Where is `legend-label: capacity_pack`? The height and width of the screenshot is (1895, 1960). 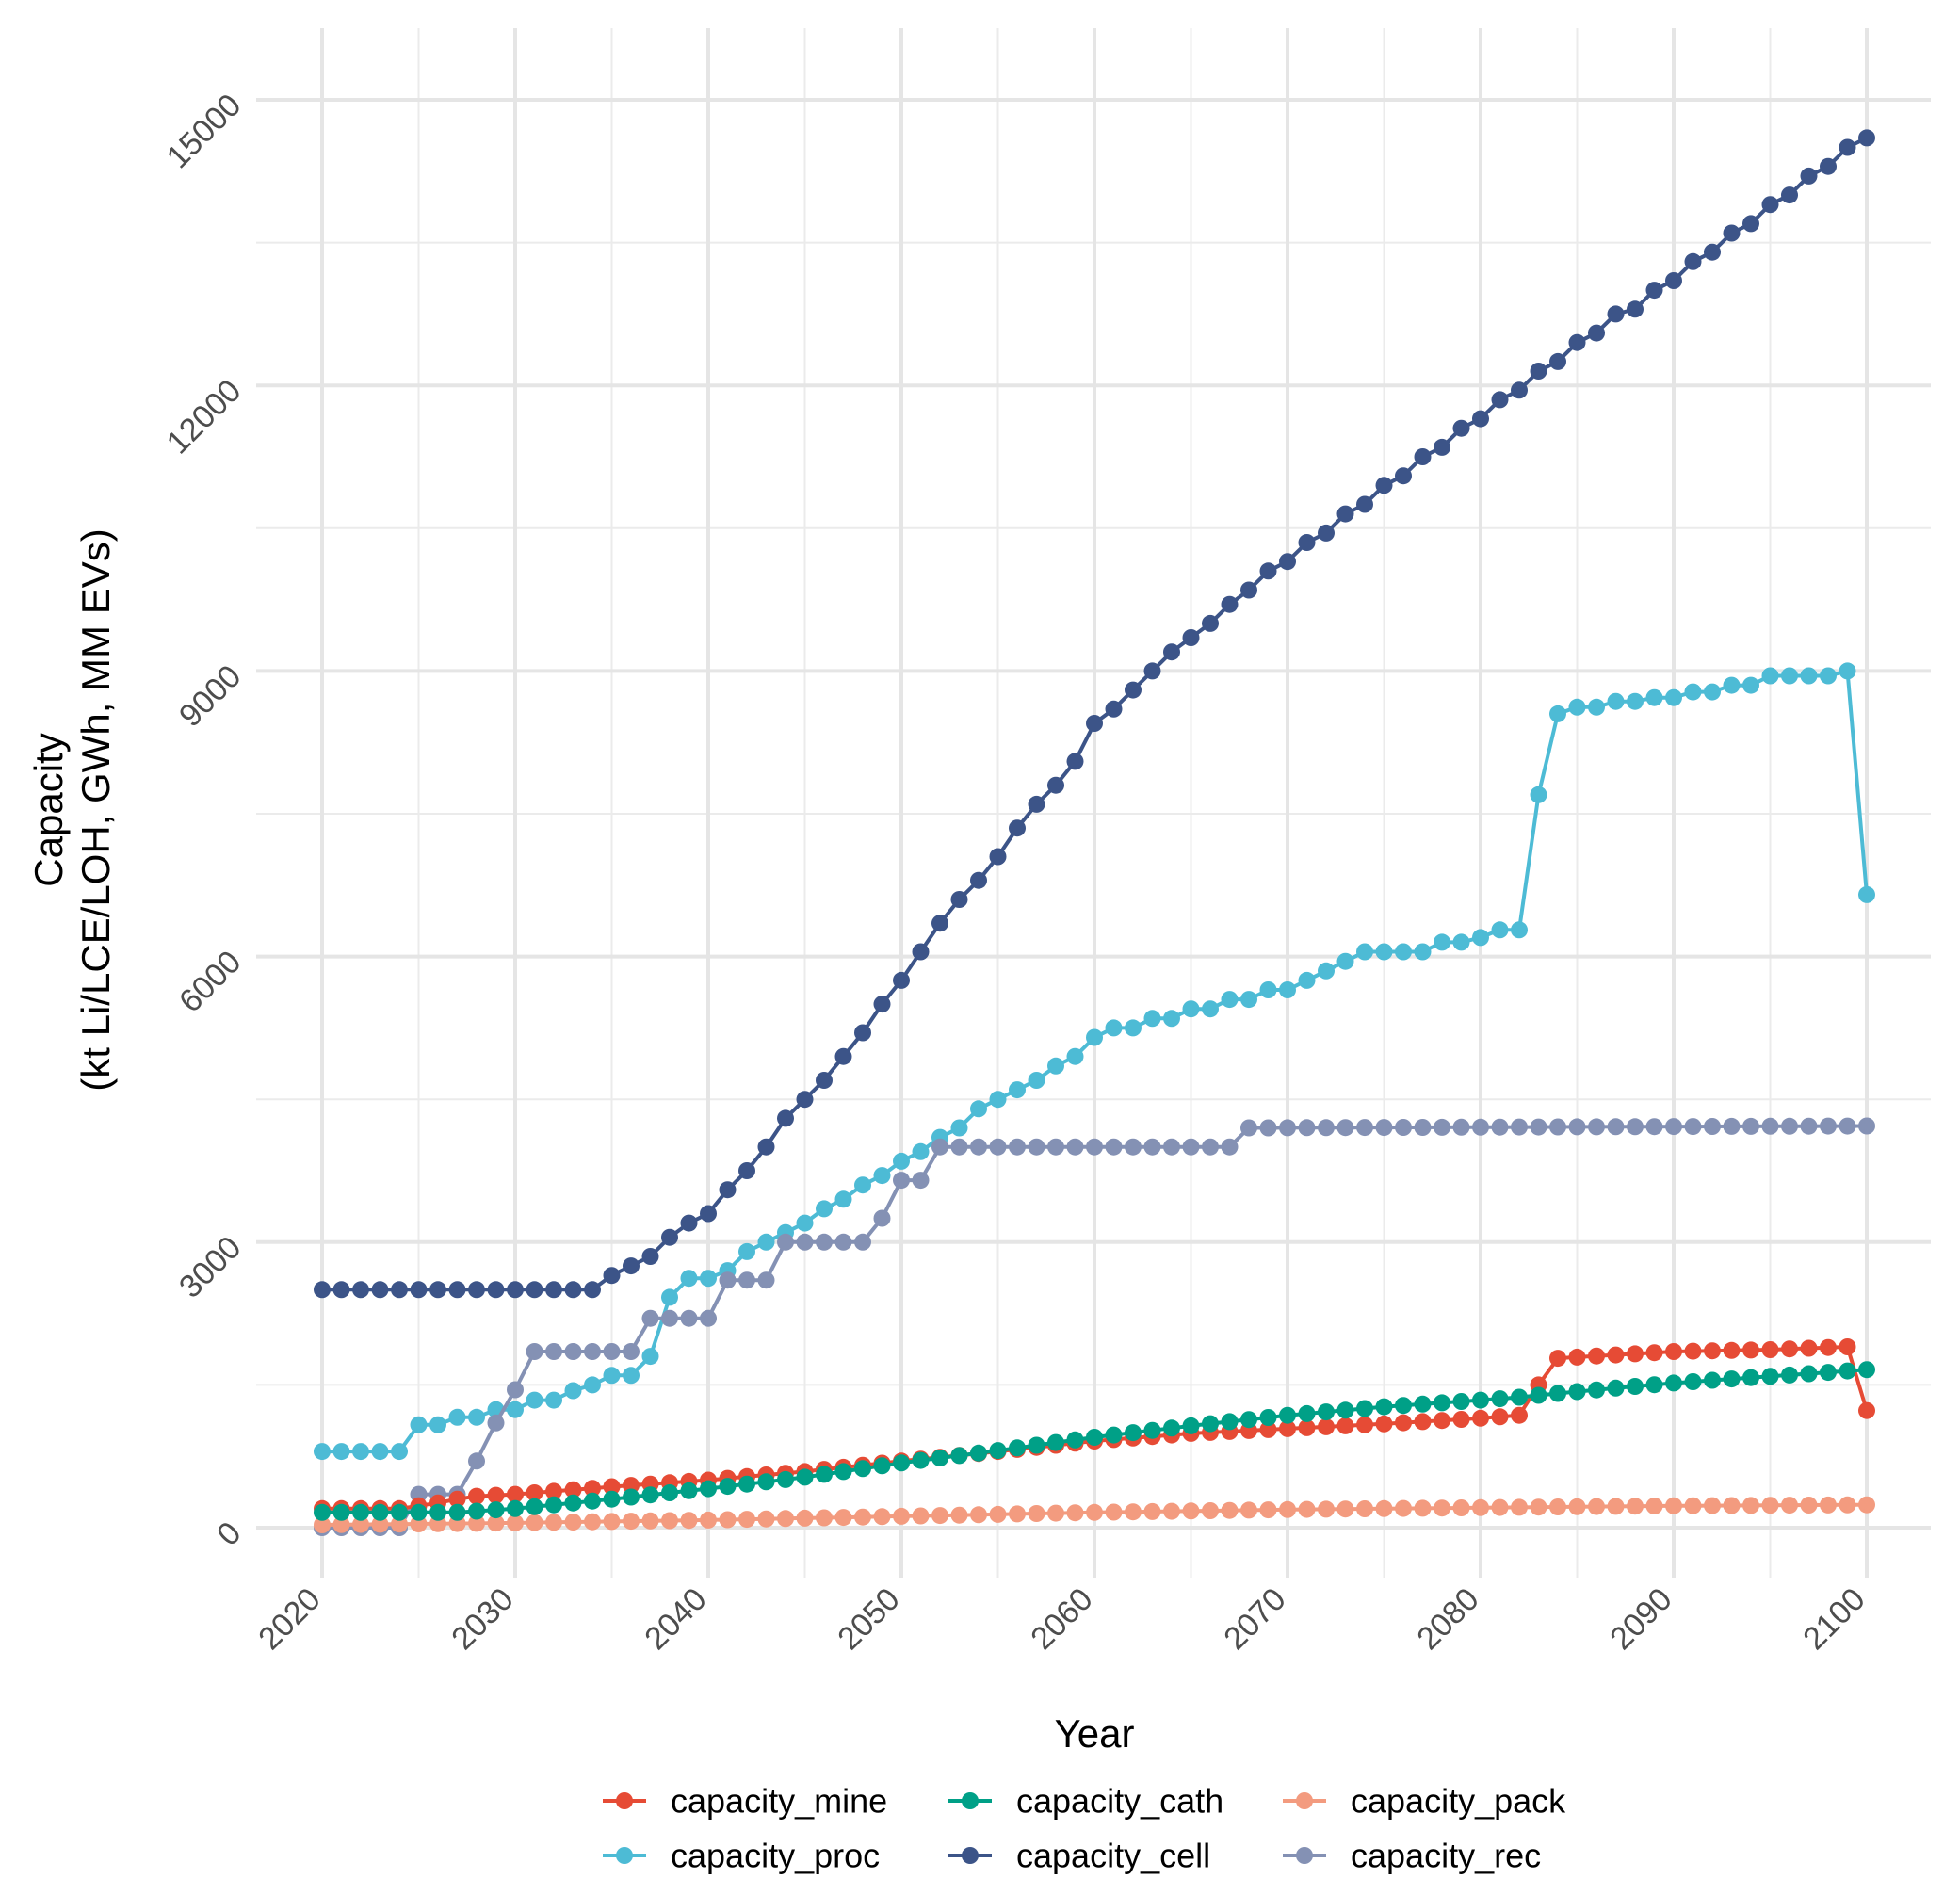 legend-label: capacity_pack is located at coordinates (1458, 1801).